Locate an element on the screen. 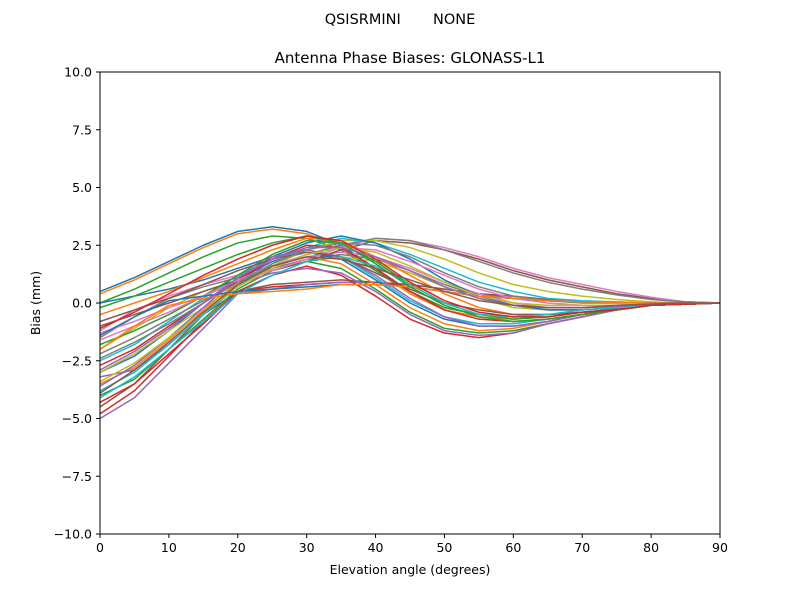 Image resolution: width=800 pixels, height=600 pixels. x-tick-label: 60 is located at coordinates (513, 547).